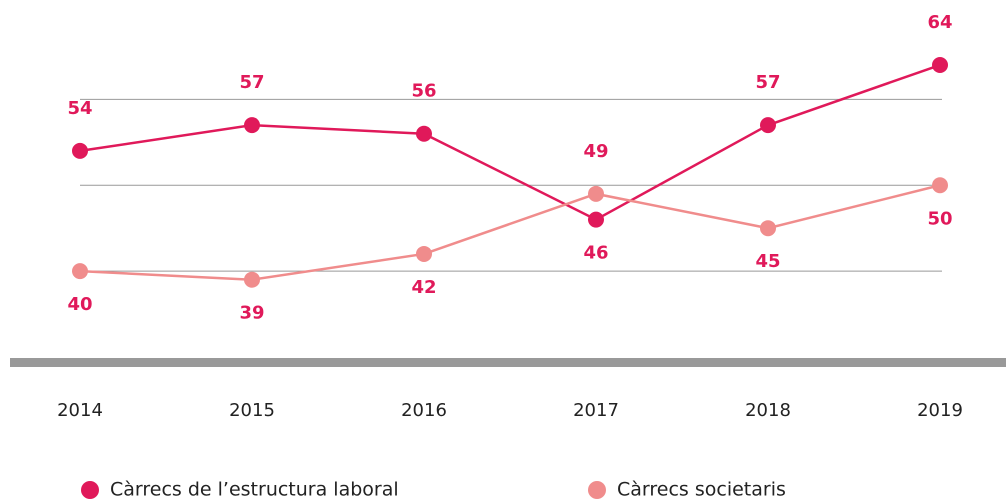 Image resolution: width=1006 pixels, height=500 pixels. Describe the element at coordinates (940, 410) in the screenshot. I see `x-tick-label: 2019` at that location.